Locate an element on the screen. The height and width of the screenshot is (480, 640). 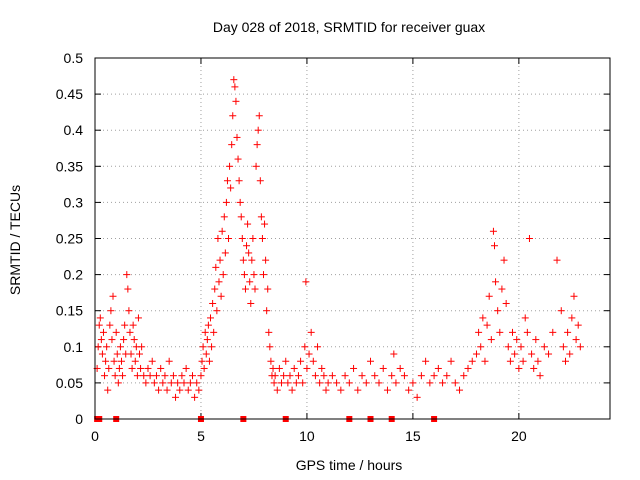
x-tick-label: 20 is located at coordinates (519, 436).